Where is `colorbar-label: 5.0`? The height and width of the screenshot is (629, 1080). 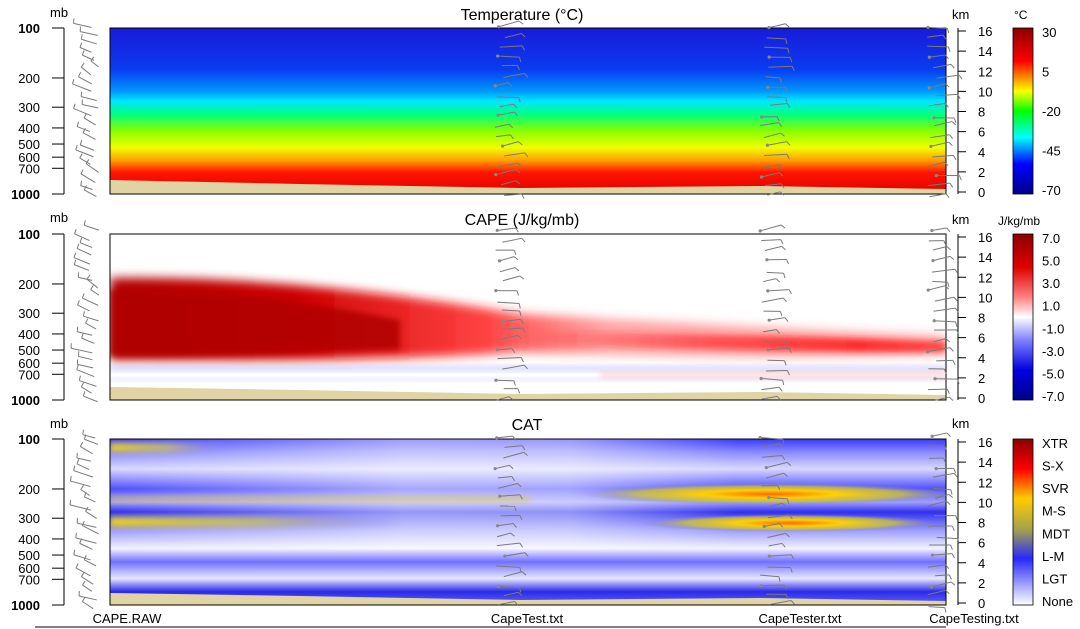 colorbar-label: 5.0 is located at coordinates (1051, 261).